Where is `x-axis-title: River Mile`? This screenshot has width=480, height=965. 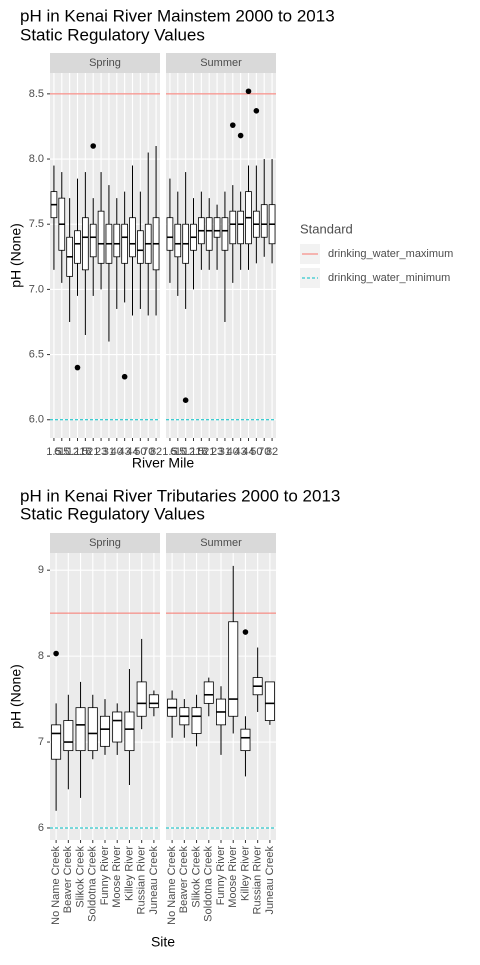
x-axis-title: River Mile is located at coordinates (163, 463).